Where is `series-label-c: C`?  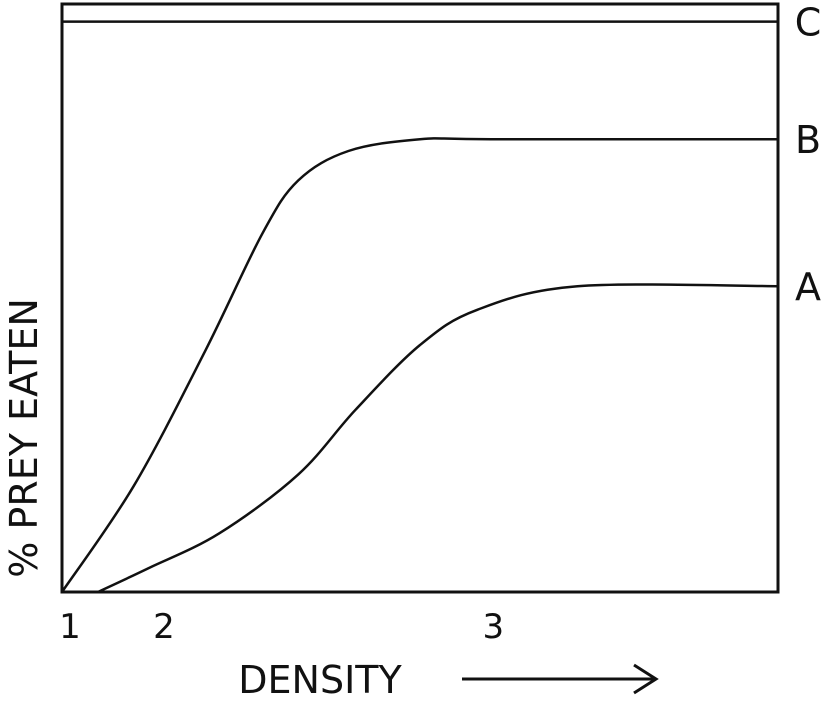
series-label-c: C is located at coordinates (808, 23).